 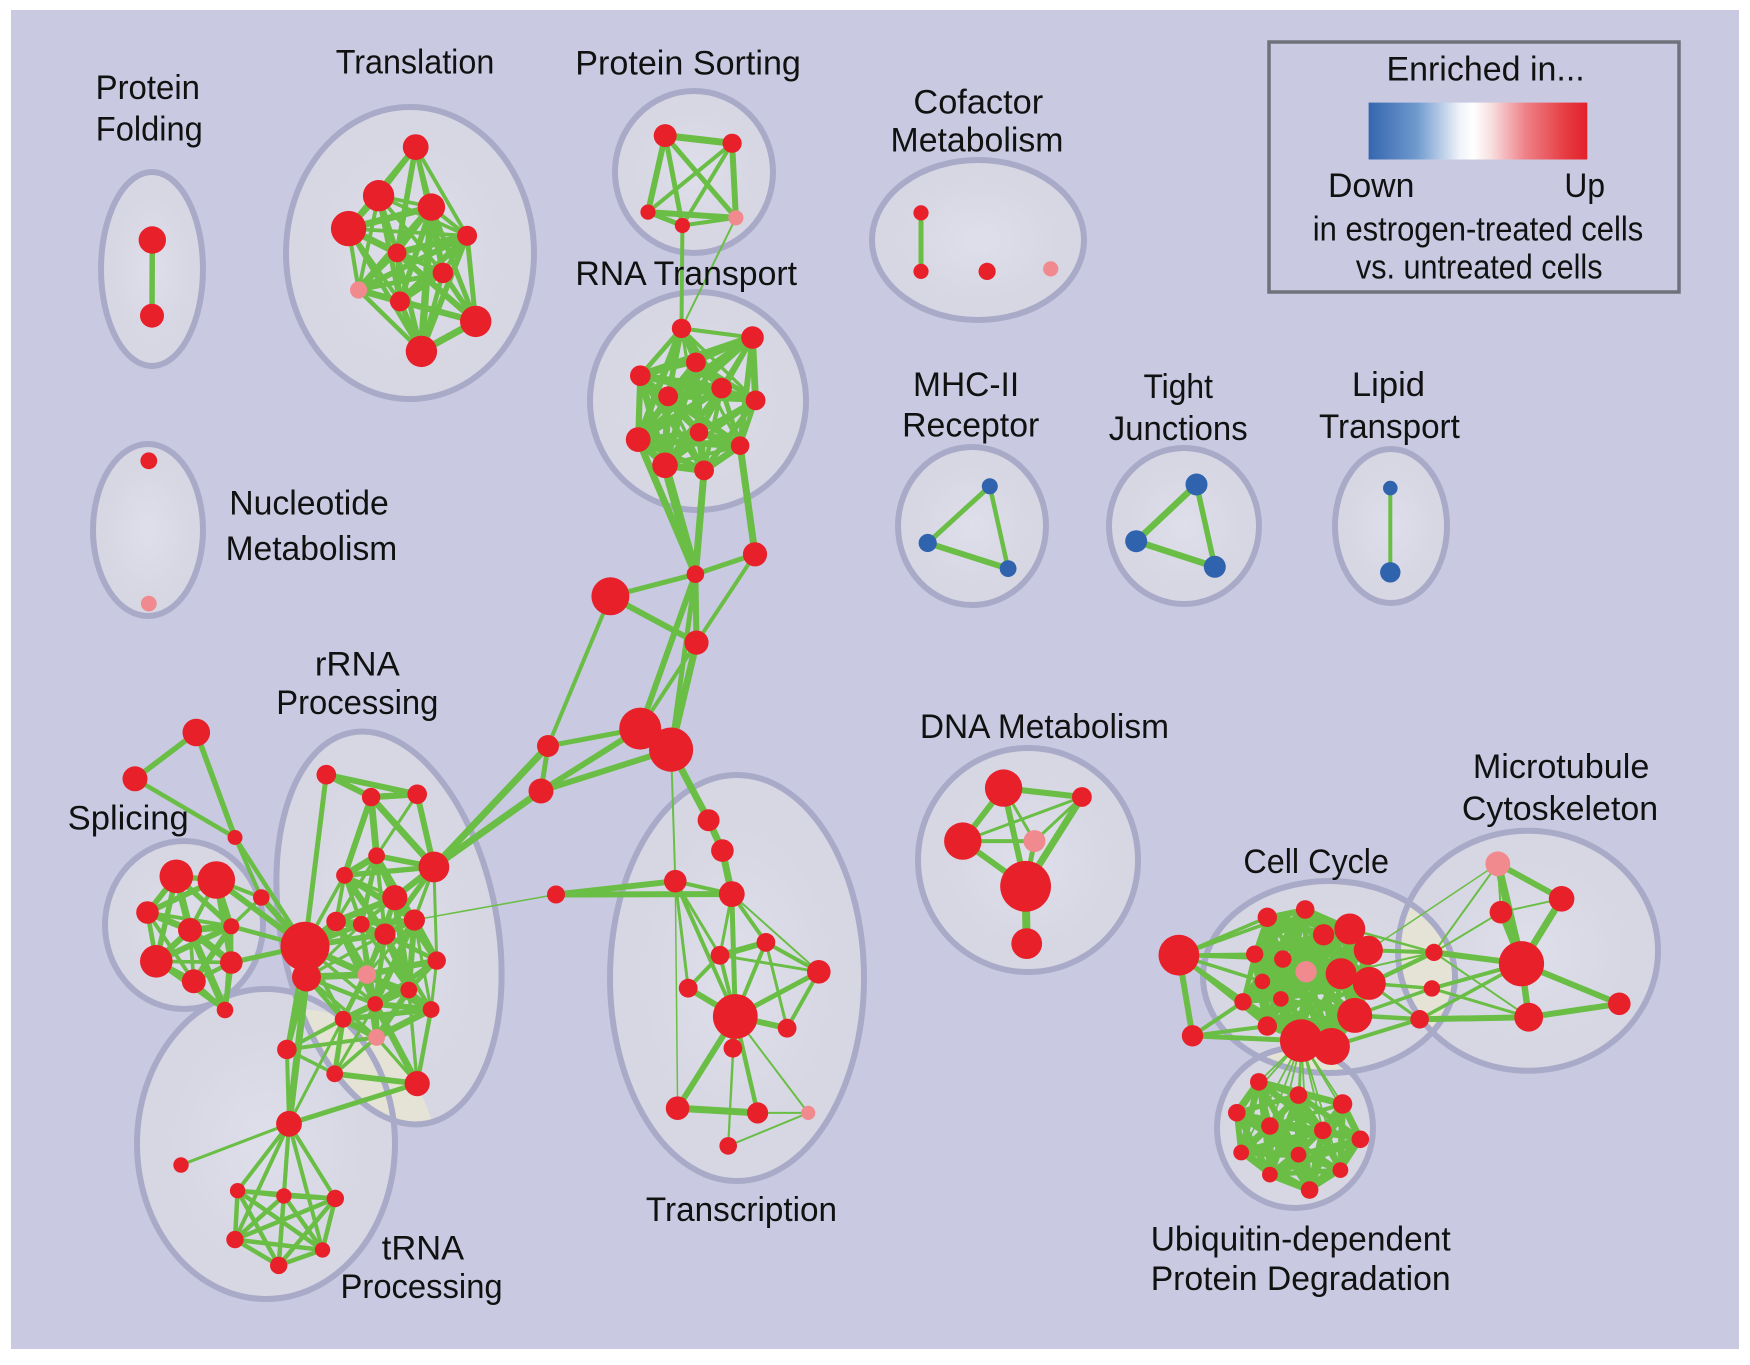 I want to click on svg-text: Cytoskeleton, so click(x=1560, y=809).